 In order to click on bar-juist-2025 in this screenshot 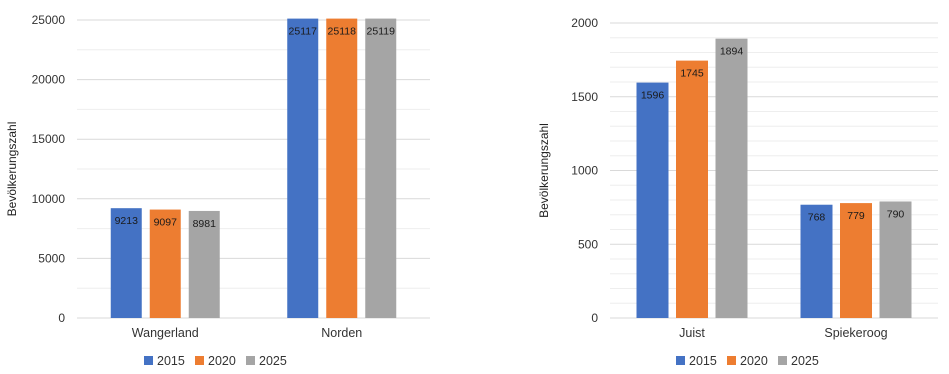, I will do `click(731, 178)`.